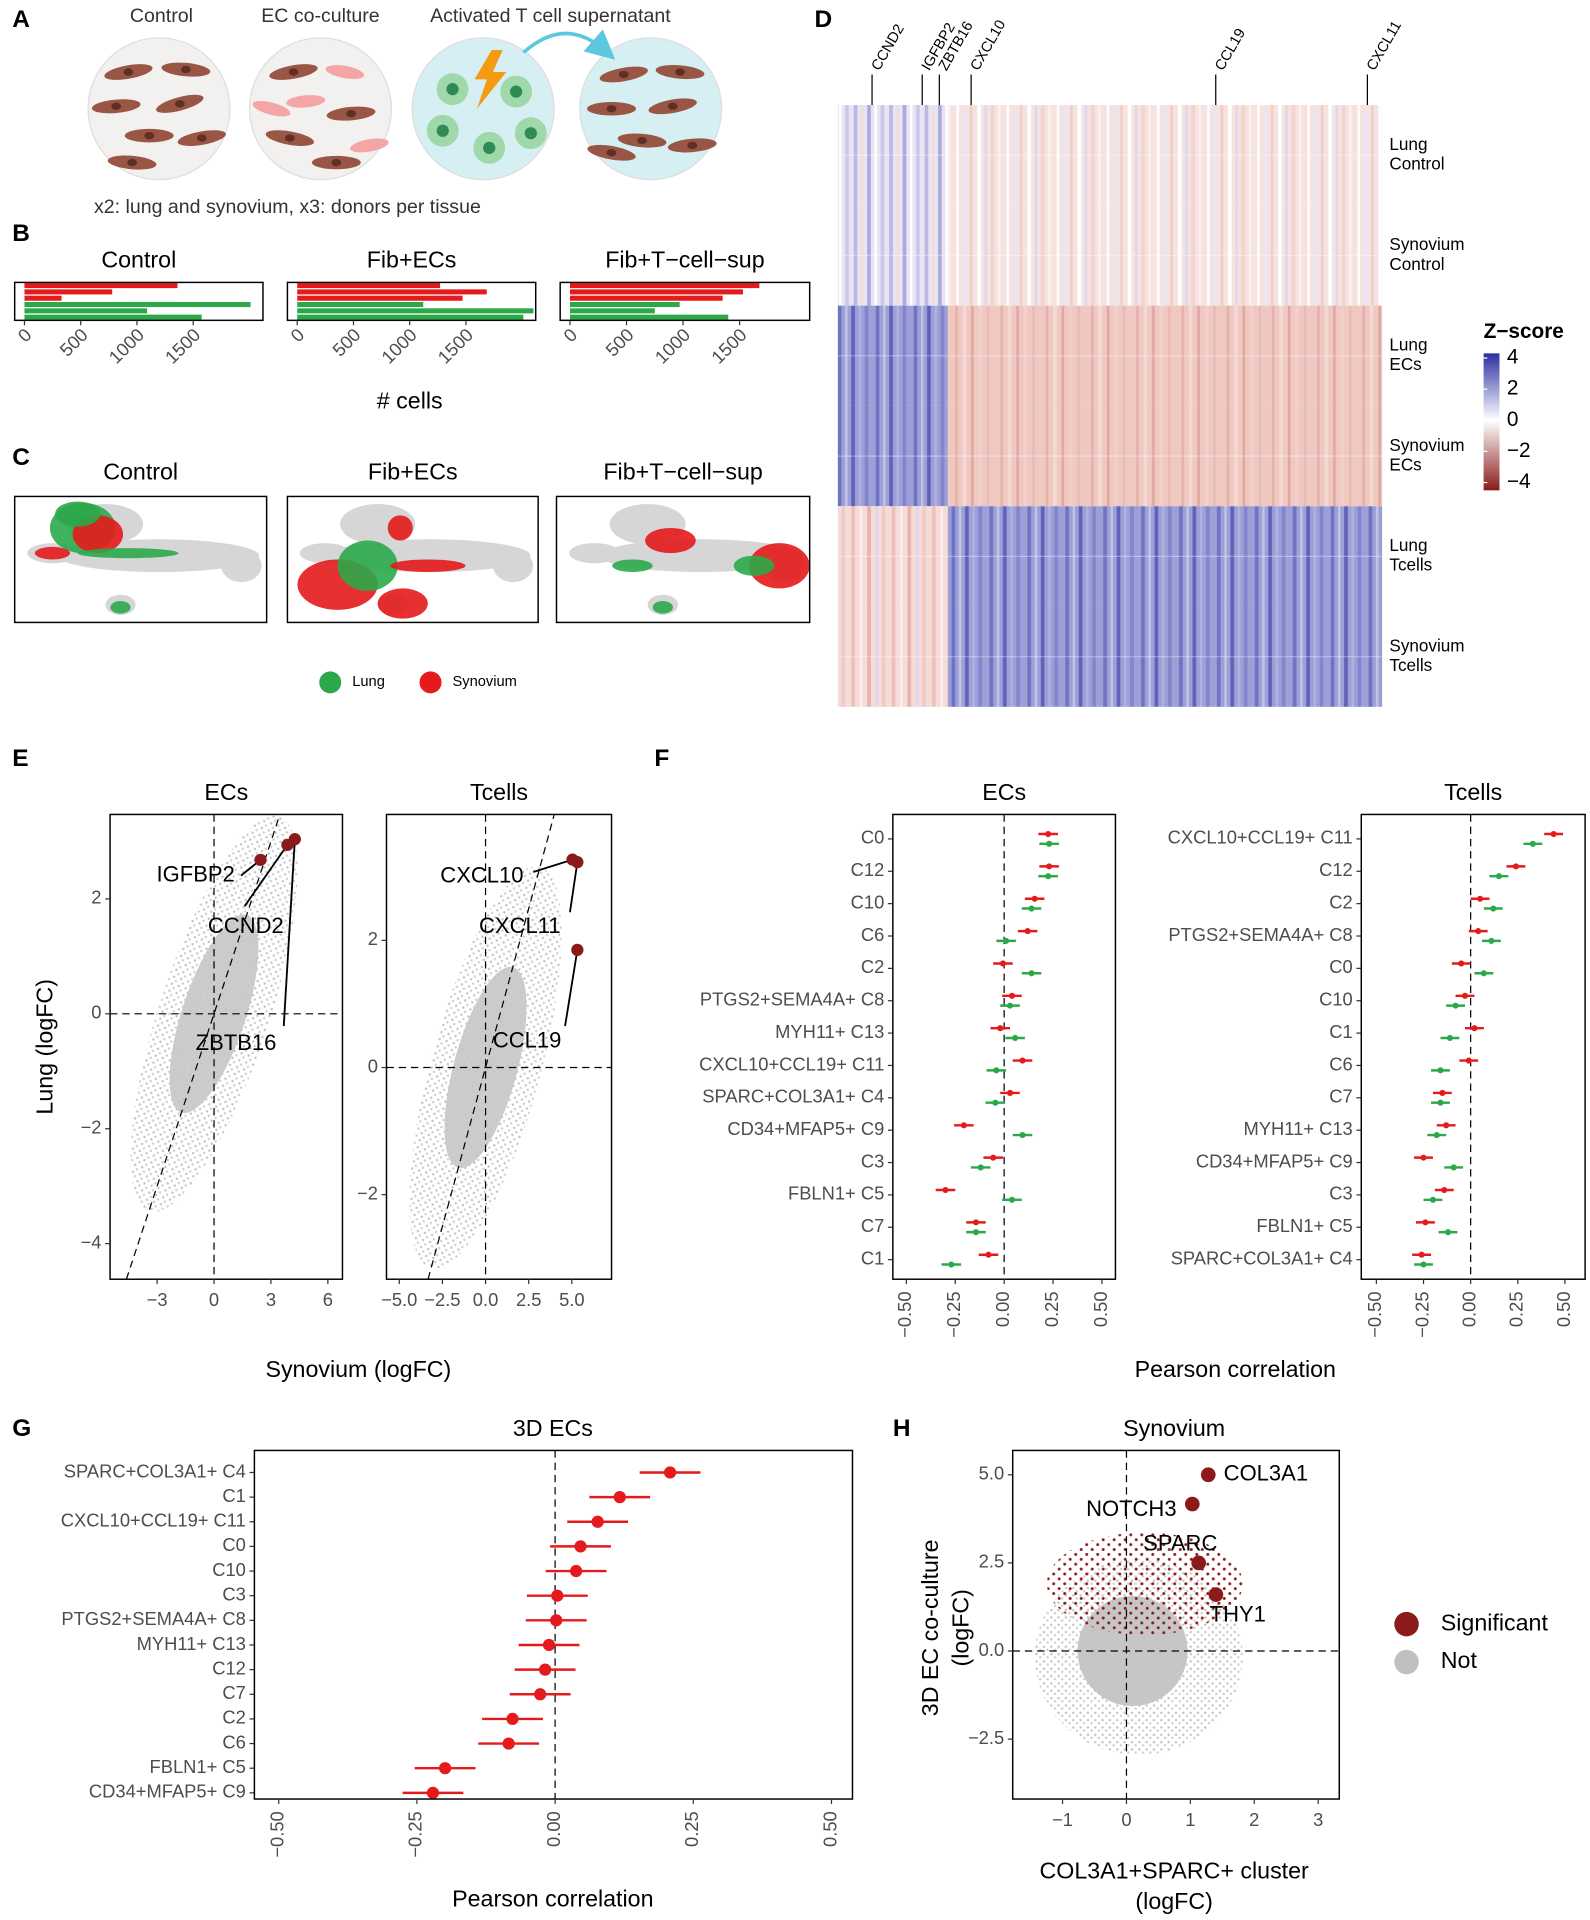 The height and width of the screenshot is (1920, 1590). I want to click on x-axis-title: (logFC), so click(1173, 1901).